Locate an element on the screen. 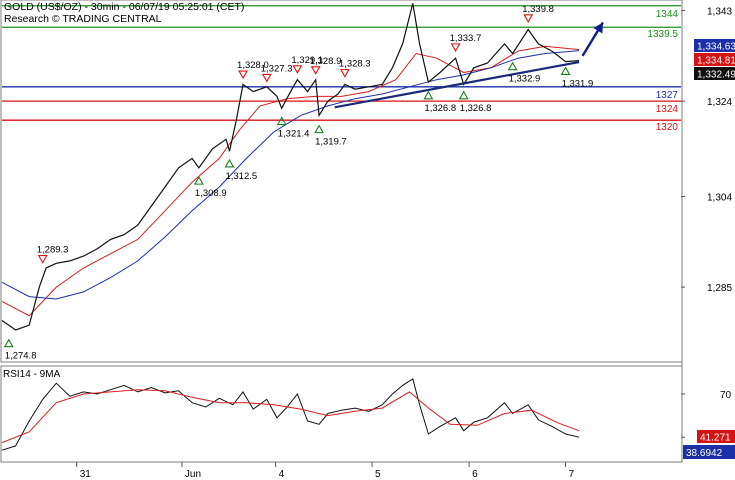 The height and width of the screenshot is (480, 735). low-label-5: 1,326.8 is located at coordinates (440, 108).